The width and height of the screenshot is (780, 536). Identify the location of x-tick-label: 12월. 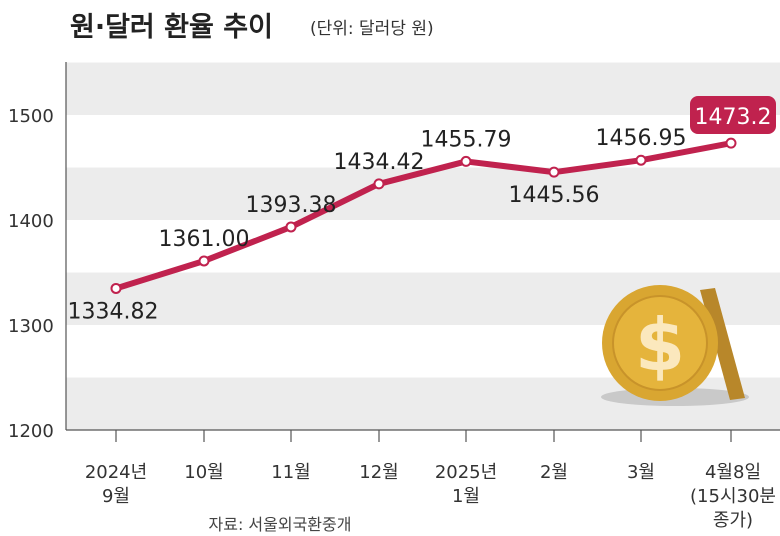
(378, 472).